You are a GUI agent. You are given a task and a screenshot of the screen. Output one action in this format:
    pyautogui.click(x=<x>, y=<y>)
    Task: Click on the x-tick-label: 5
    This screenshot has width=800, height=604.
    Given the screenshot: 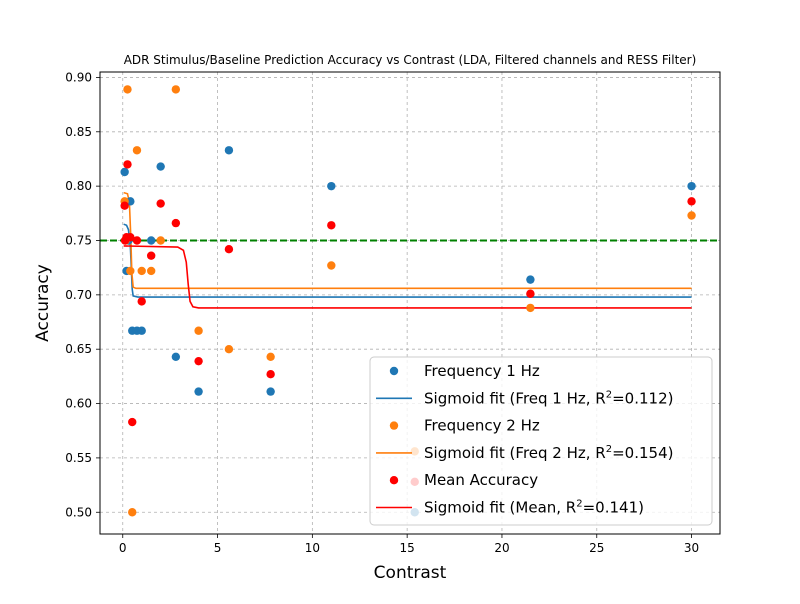 What is the action you would take?
    pyautogui.click(x=218, y=548)
    